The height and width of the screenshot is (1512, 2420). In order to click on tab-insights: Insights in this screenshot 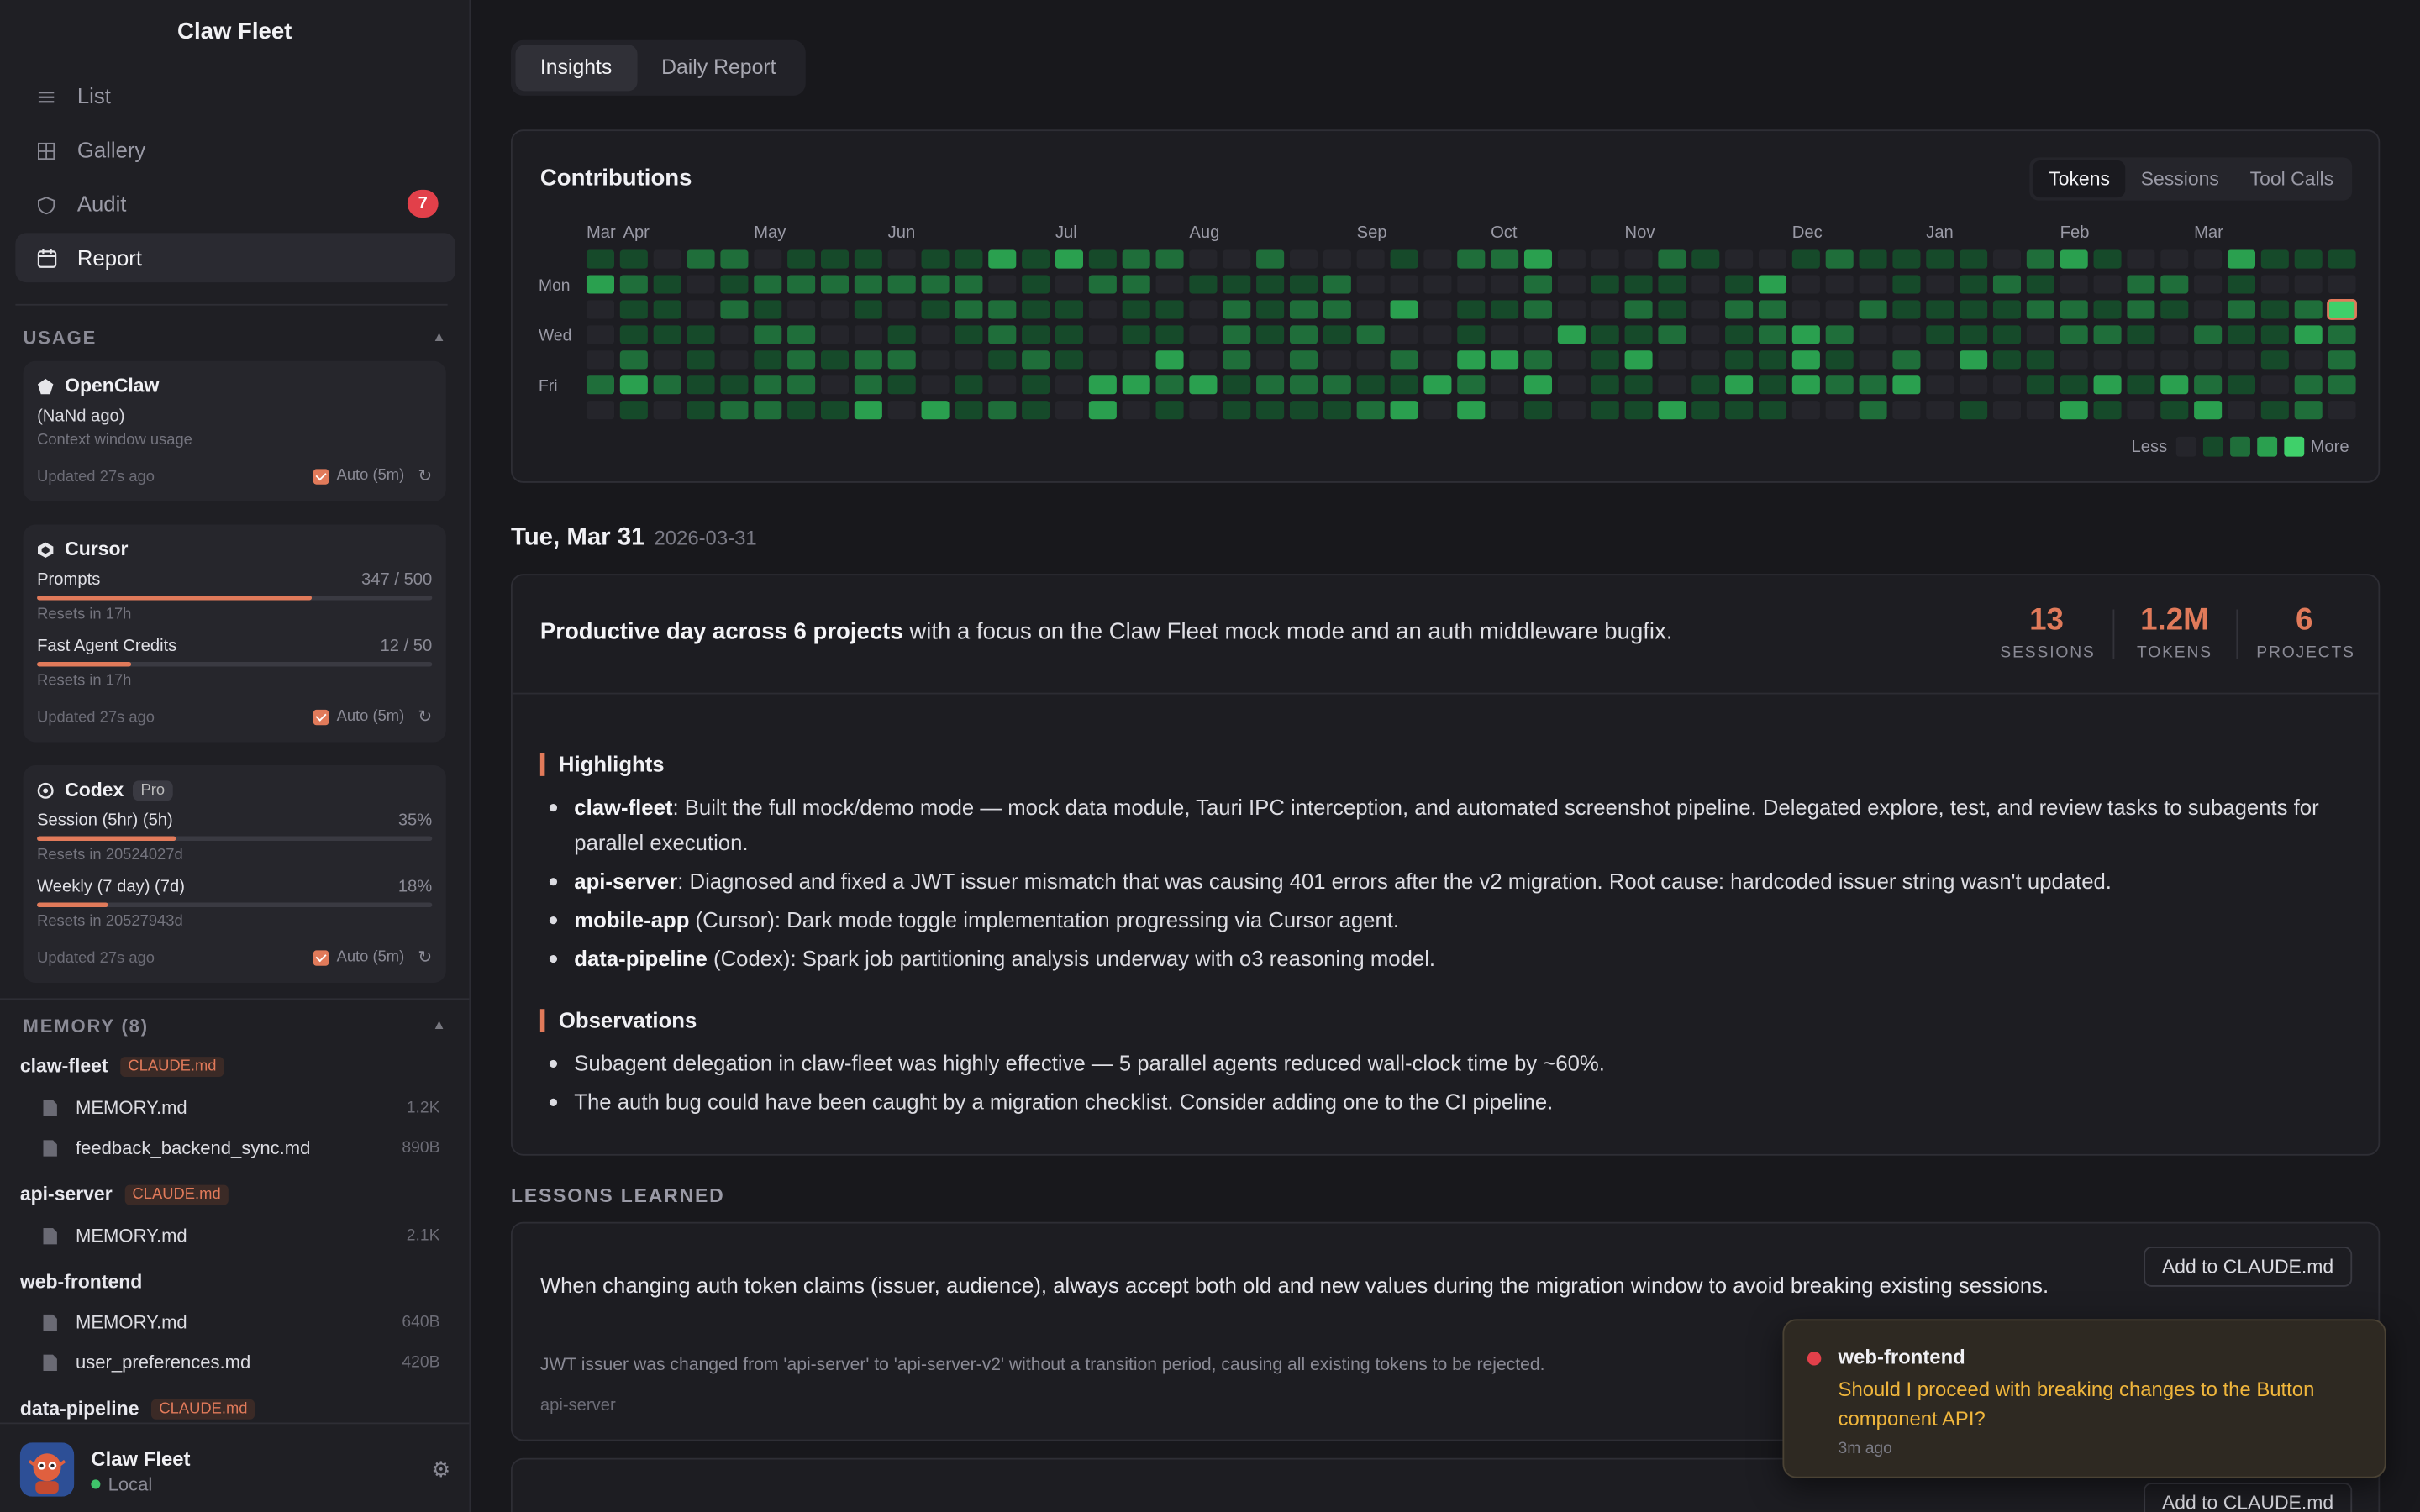, I will do `click(576, 68)`.